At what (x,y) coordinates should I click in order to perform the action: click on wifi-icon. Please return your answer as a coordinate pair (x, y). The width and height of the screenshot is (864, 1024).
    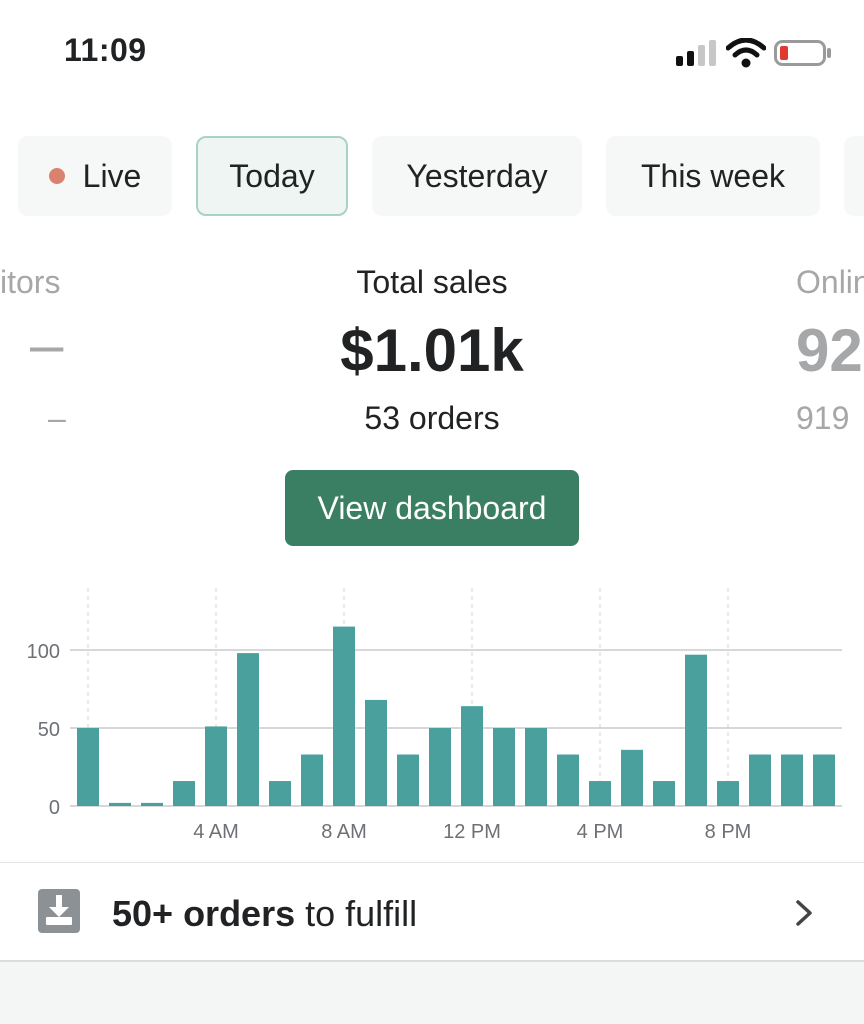
    Looking at the image, I should click on (746, 53).